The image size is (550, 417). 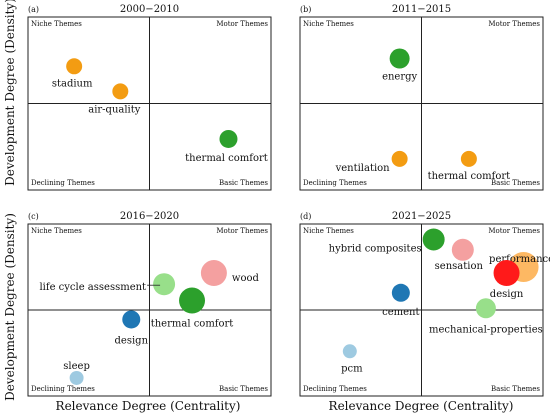 I want to click on x-axis-label-right: Relevance Degree (Centrality), so click(x=421, y=406).